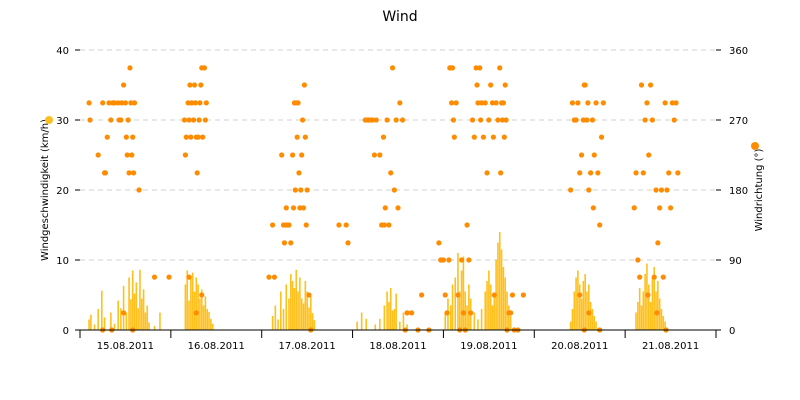 The image size is (800, 400). Describe the element at coordinates (738, 191) in the screenshot. I see `y-right-tick-label: 180` at that location.